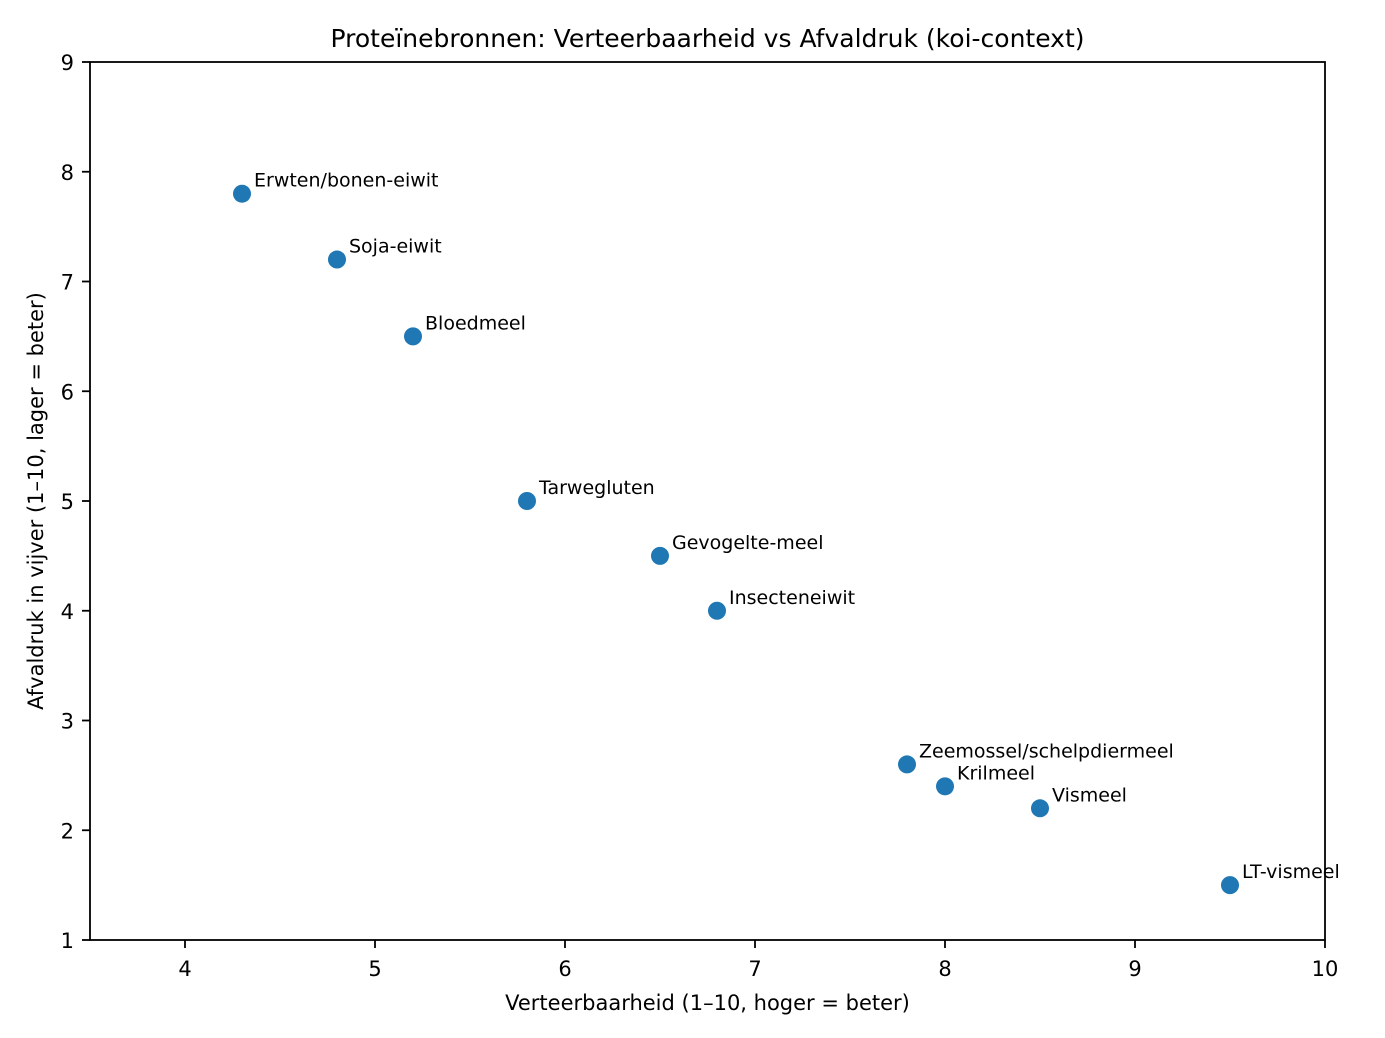  What do you see at coordinates (67, 283) in the screenshot?
I see `y-tick-label: 7` at bounding box center [67, 283].